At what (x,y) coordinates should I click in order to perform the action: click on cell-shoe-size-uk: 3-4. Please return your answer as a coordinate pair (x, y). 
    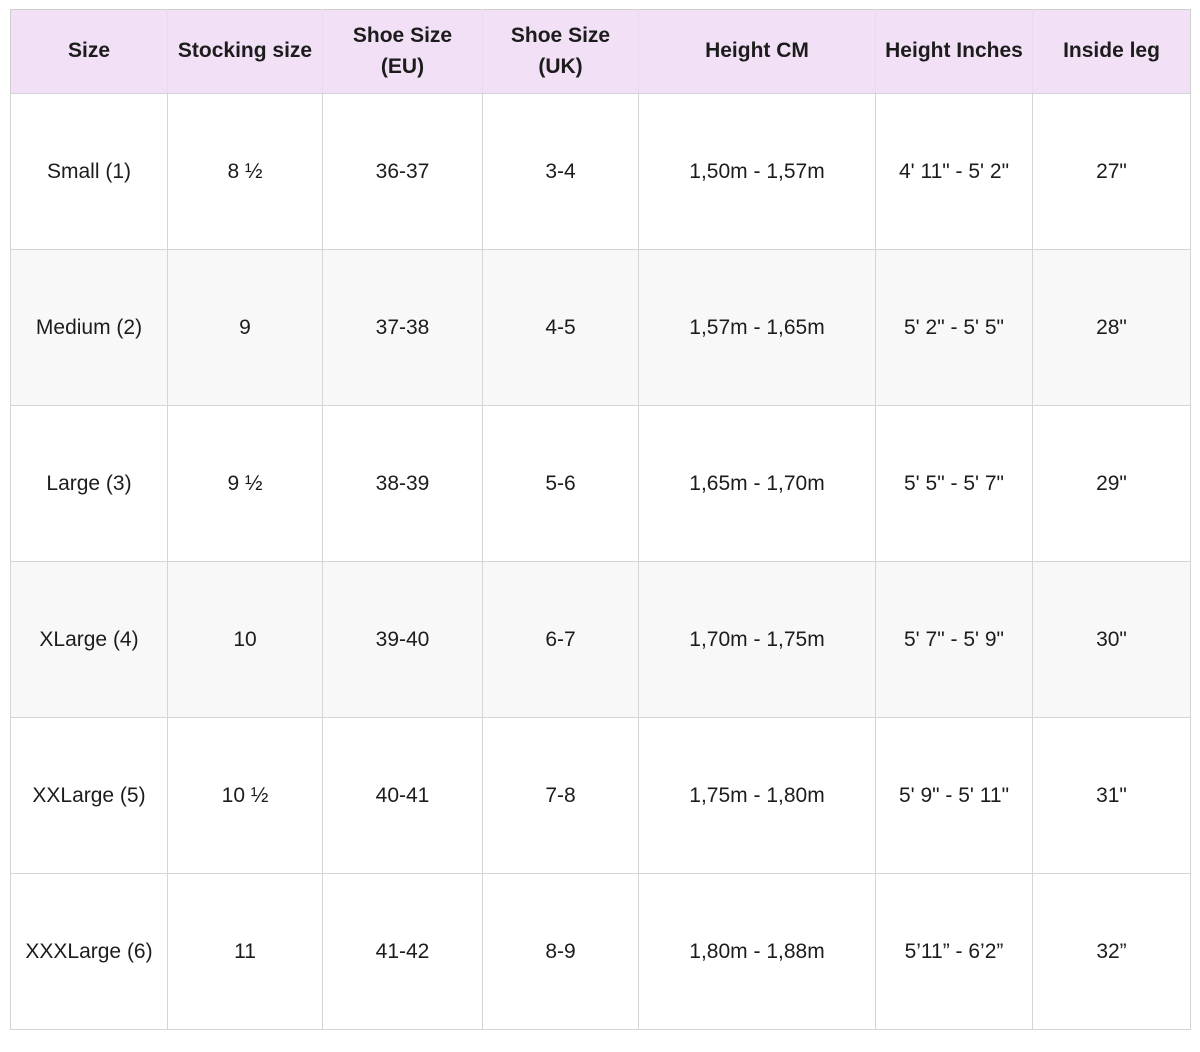
    Looking at the image, I should click on (560, 171).